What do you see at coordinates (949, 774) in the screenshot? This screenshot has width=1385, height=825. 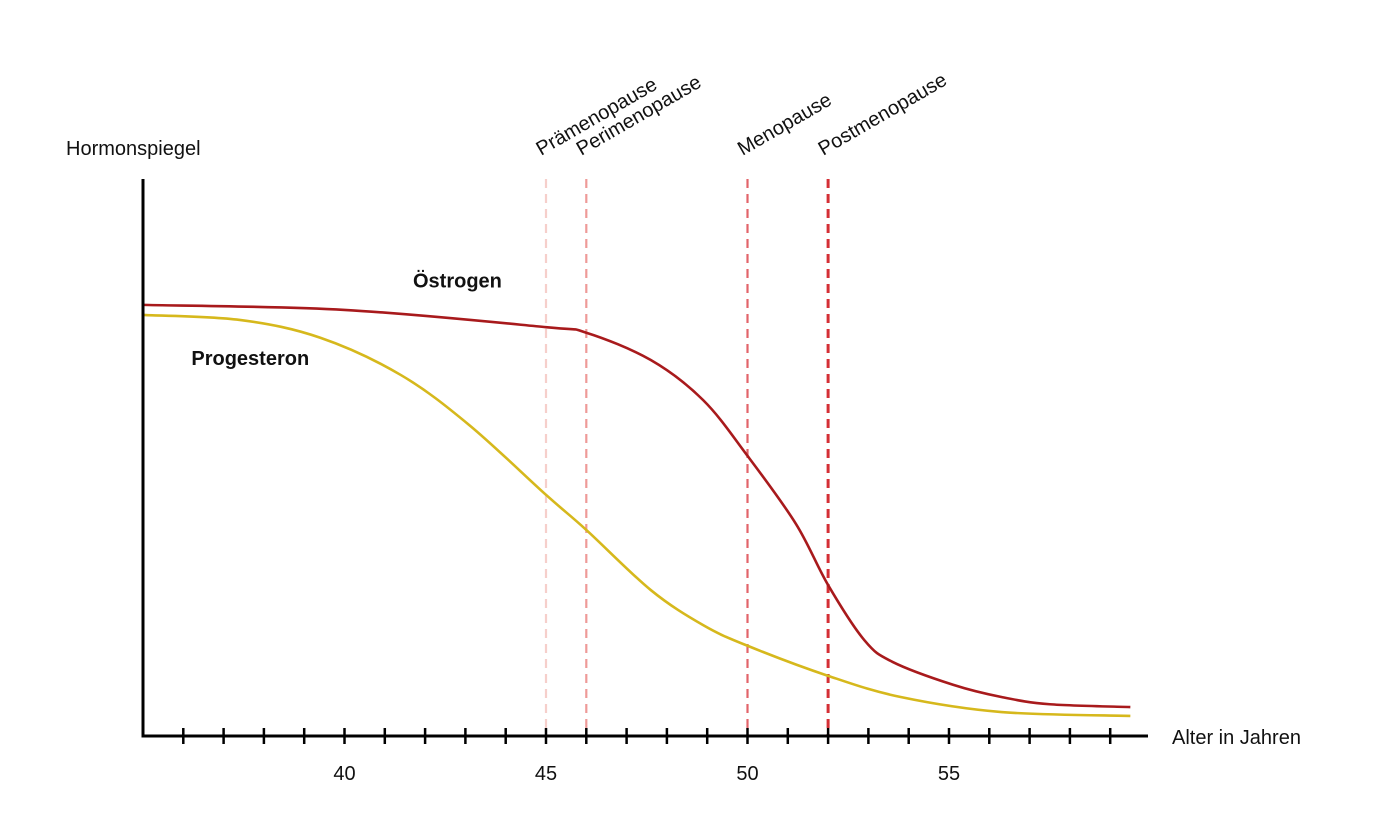 I see `x-tick-label: 55` at bounding box center [949, 774].